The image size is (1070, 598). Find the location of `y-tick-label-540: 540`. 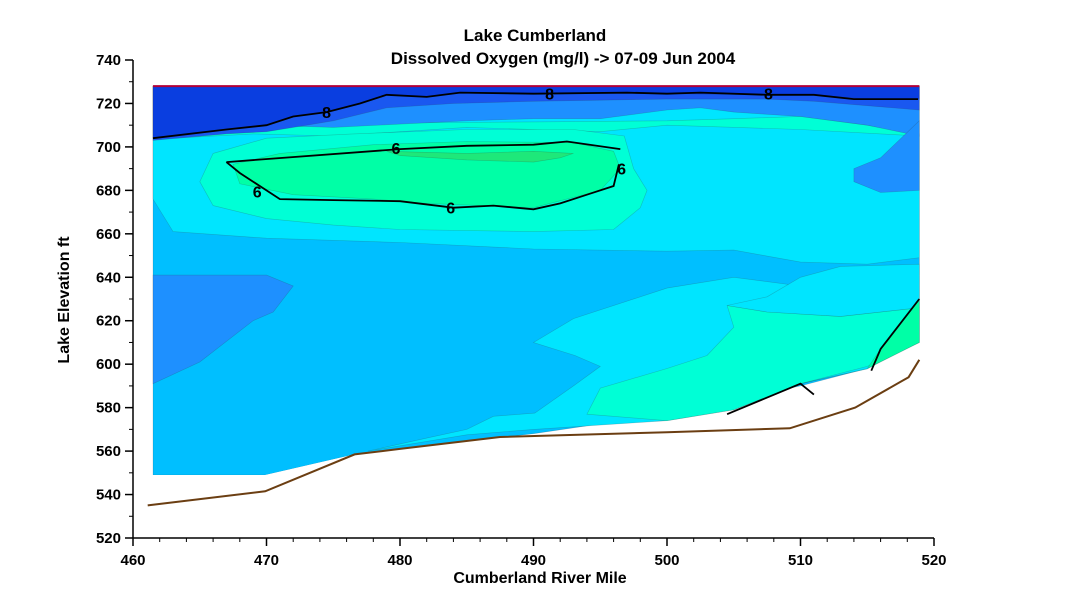

y-tick-label-540: 540 is located at coordinates (108, 495).